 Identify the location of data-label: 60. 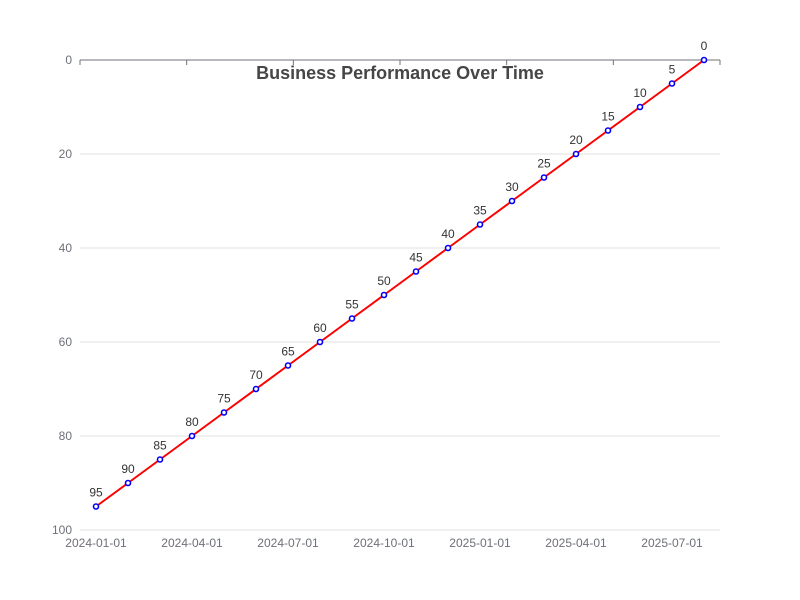
(320, 328).